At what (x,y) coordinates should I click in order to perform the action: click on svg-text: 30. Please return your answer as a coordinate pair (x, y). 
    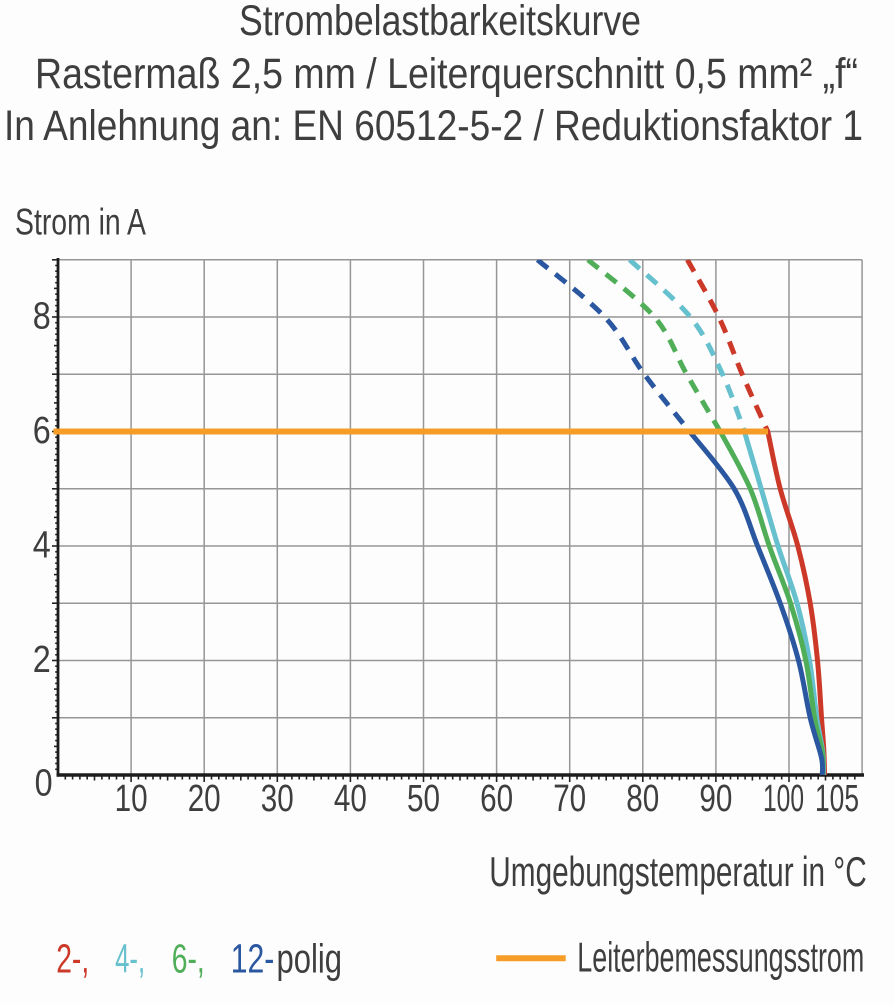
    Looking at the image, I should click on (277, 799).